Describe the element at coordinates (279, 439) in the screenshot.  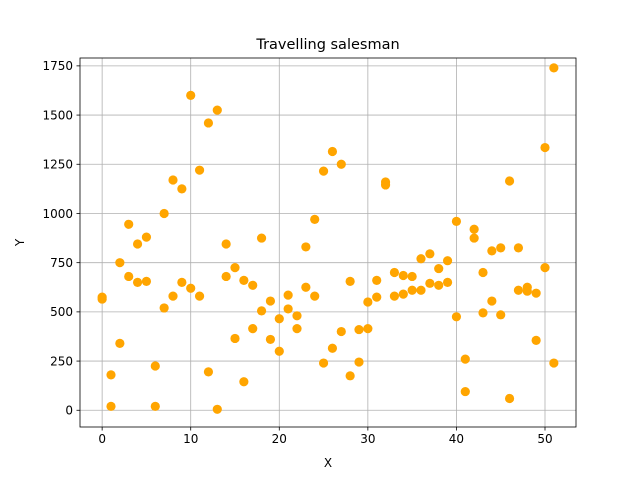
I see `x-tick-label: 20` at that location.